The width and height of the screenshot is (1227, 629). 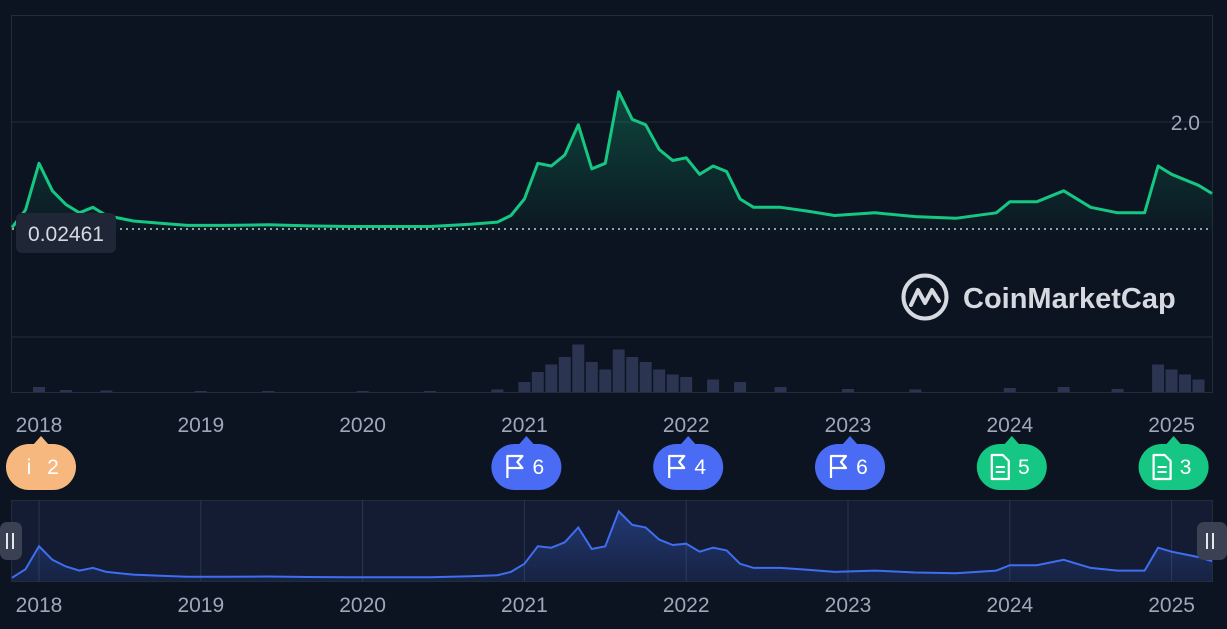 I want to click on x-tick-label: 2018, so click(x=39, y=425).